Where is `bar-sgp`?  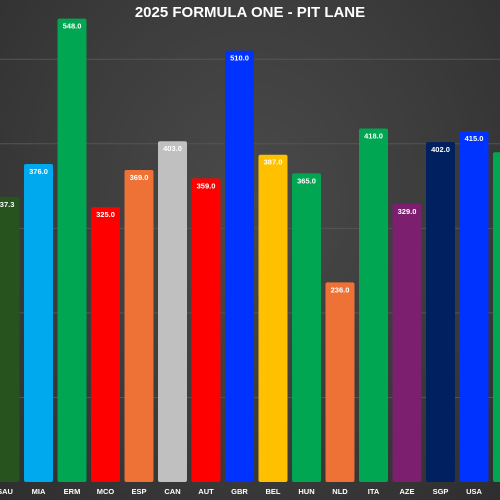 bar-sgp is located at coordinates (440, 312).